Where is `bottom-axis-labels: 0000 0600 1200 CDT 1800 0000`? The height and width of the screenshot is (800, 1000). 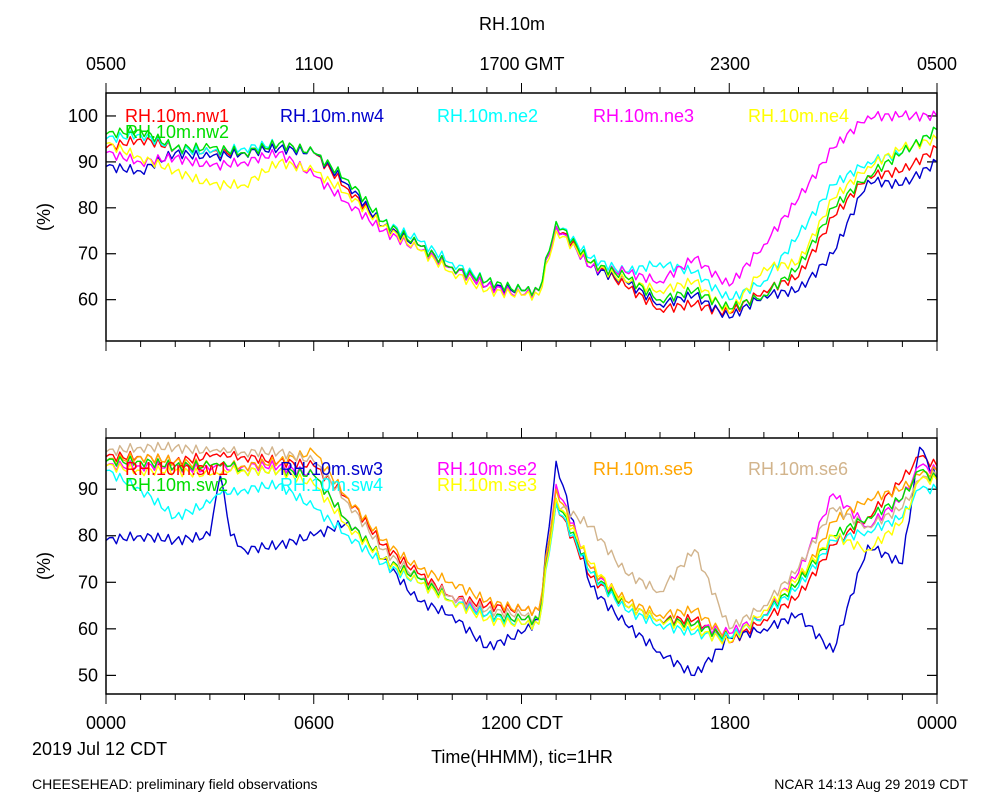 bottom-axis-labels: 0000 0600 1200 CDT 1800 0000 is located at coordinates (521, 723).